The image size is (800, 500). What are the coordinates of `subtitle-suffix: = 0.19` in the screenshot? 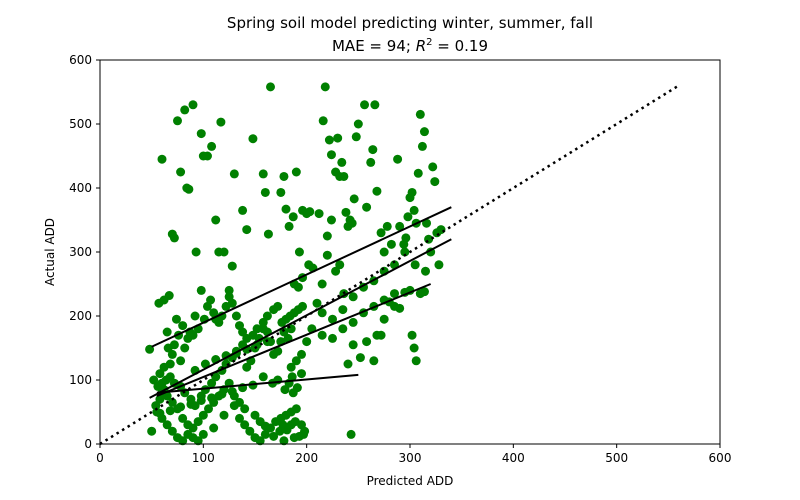 It's located at (461, 46).